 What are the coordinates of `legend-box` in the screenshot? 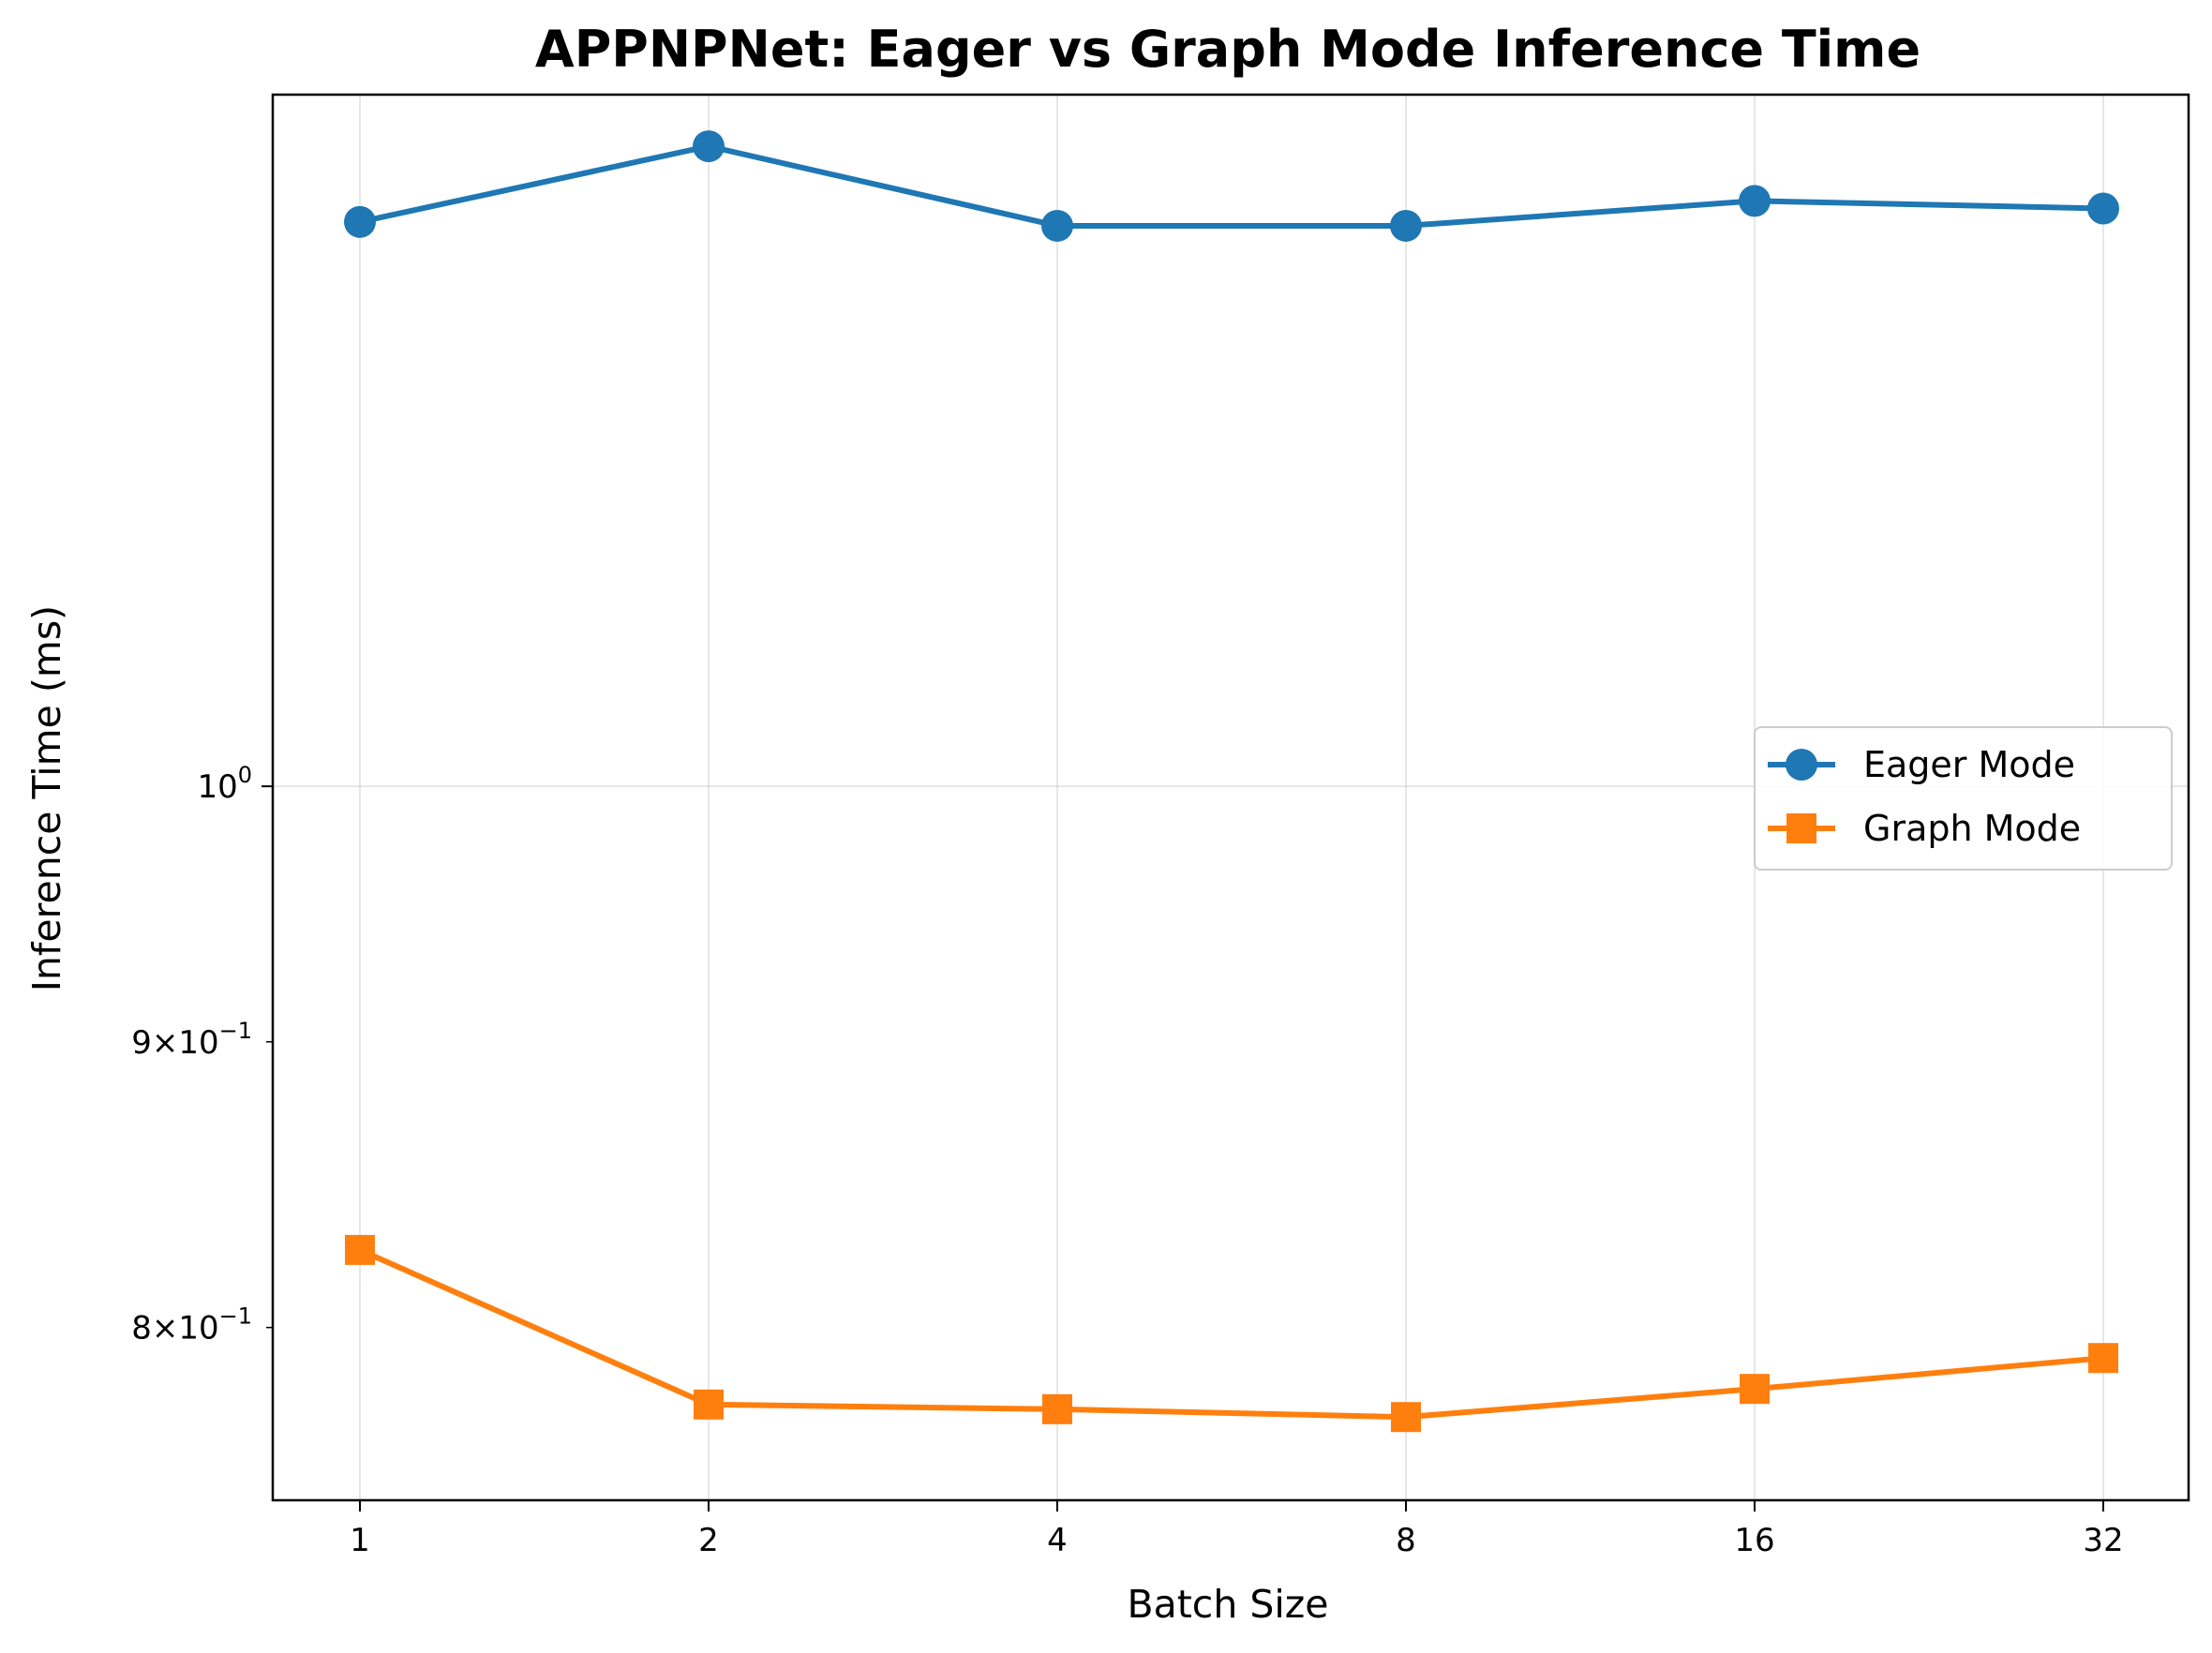 It's located at (1963, 798).